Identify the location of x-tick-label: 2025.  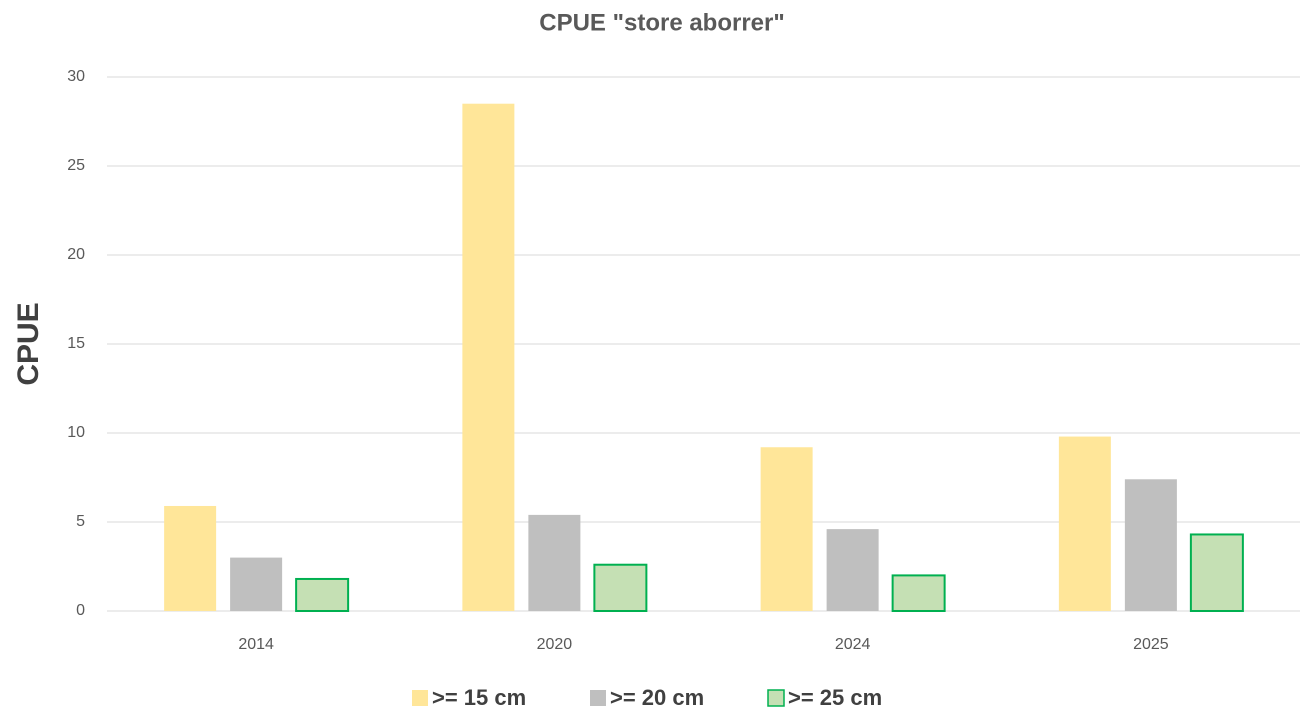
(1151, 644).